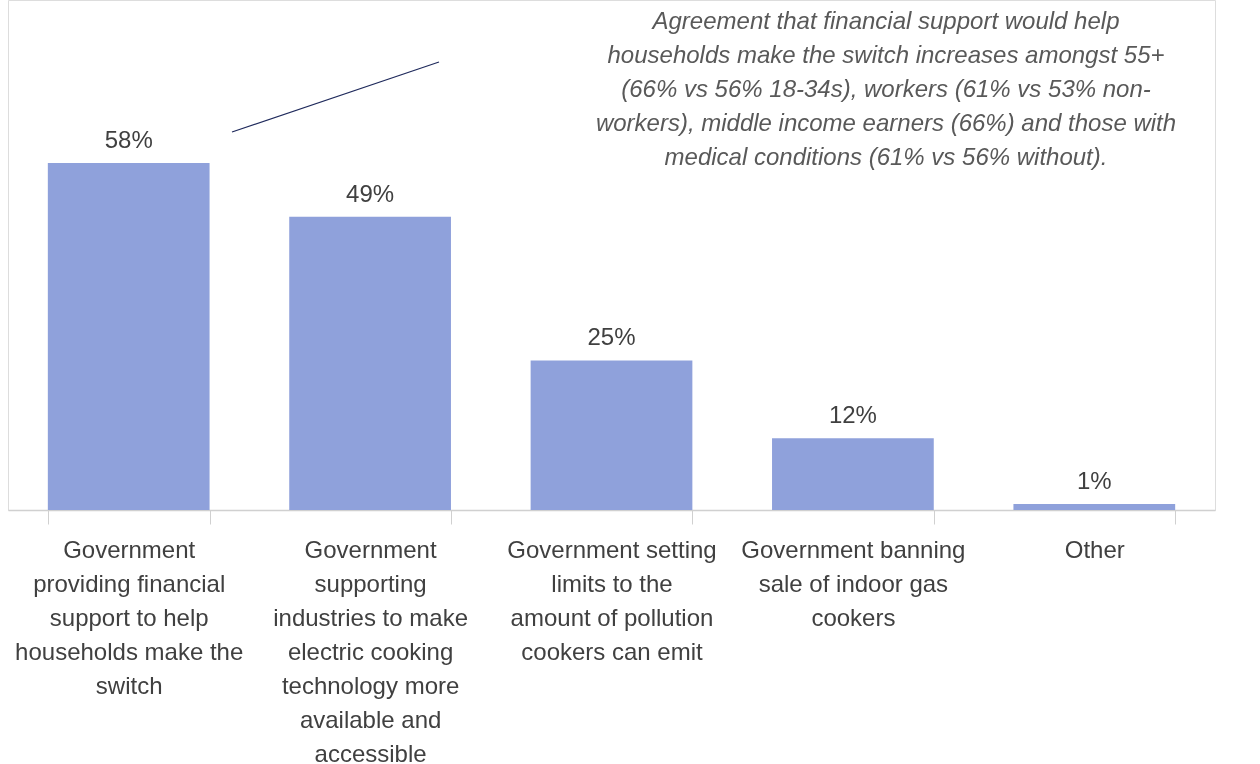 This screenshot has height=764, width=1260. Describe the element at coordinates (370, 649) in the screenshot. I see `x-tick-label: Government supporting industries to make electric cooking technology more available and accessible` at that location.